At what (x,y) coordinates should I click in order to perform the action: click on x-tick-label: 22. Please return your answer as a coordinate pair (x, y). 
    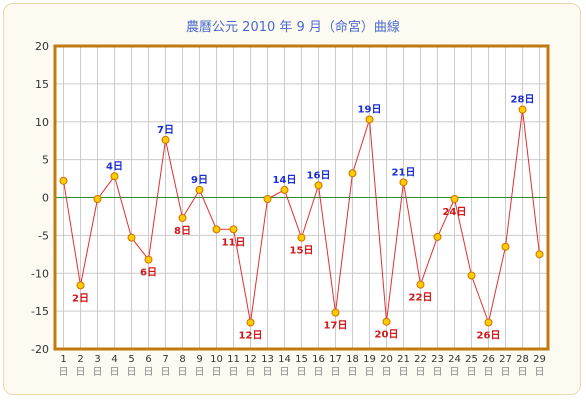
    Looking at the image, I should click on (420, 359).